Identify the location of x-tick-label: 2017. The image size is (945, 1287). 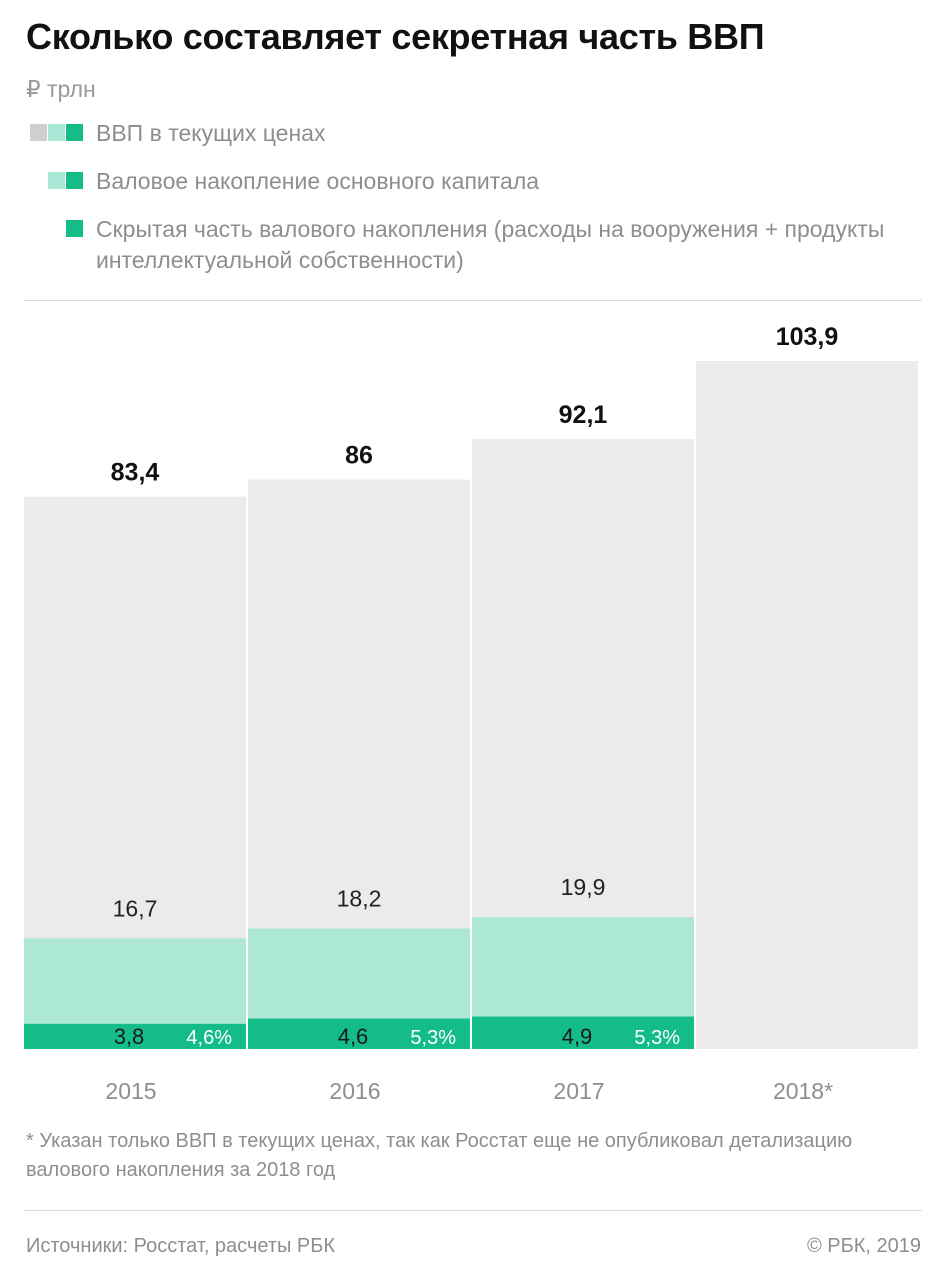
(578, 1091).